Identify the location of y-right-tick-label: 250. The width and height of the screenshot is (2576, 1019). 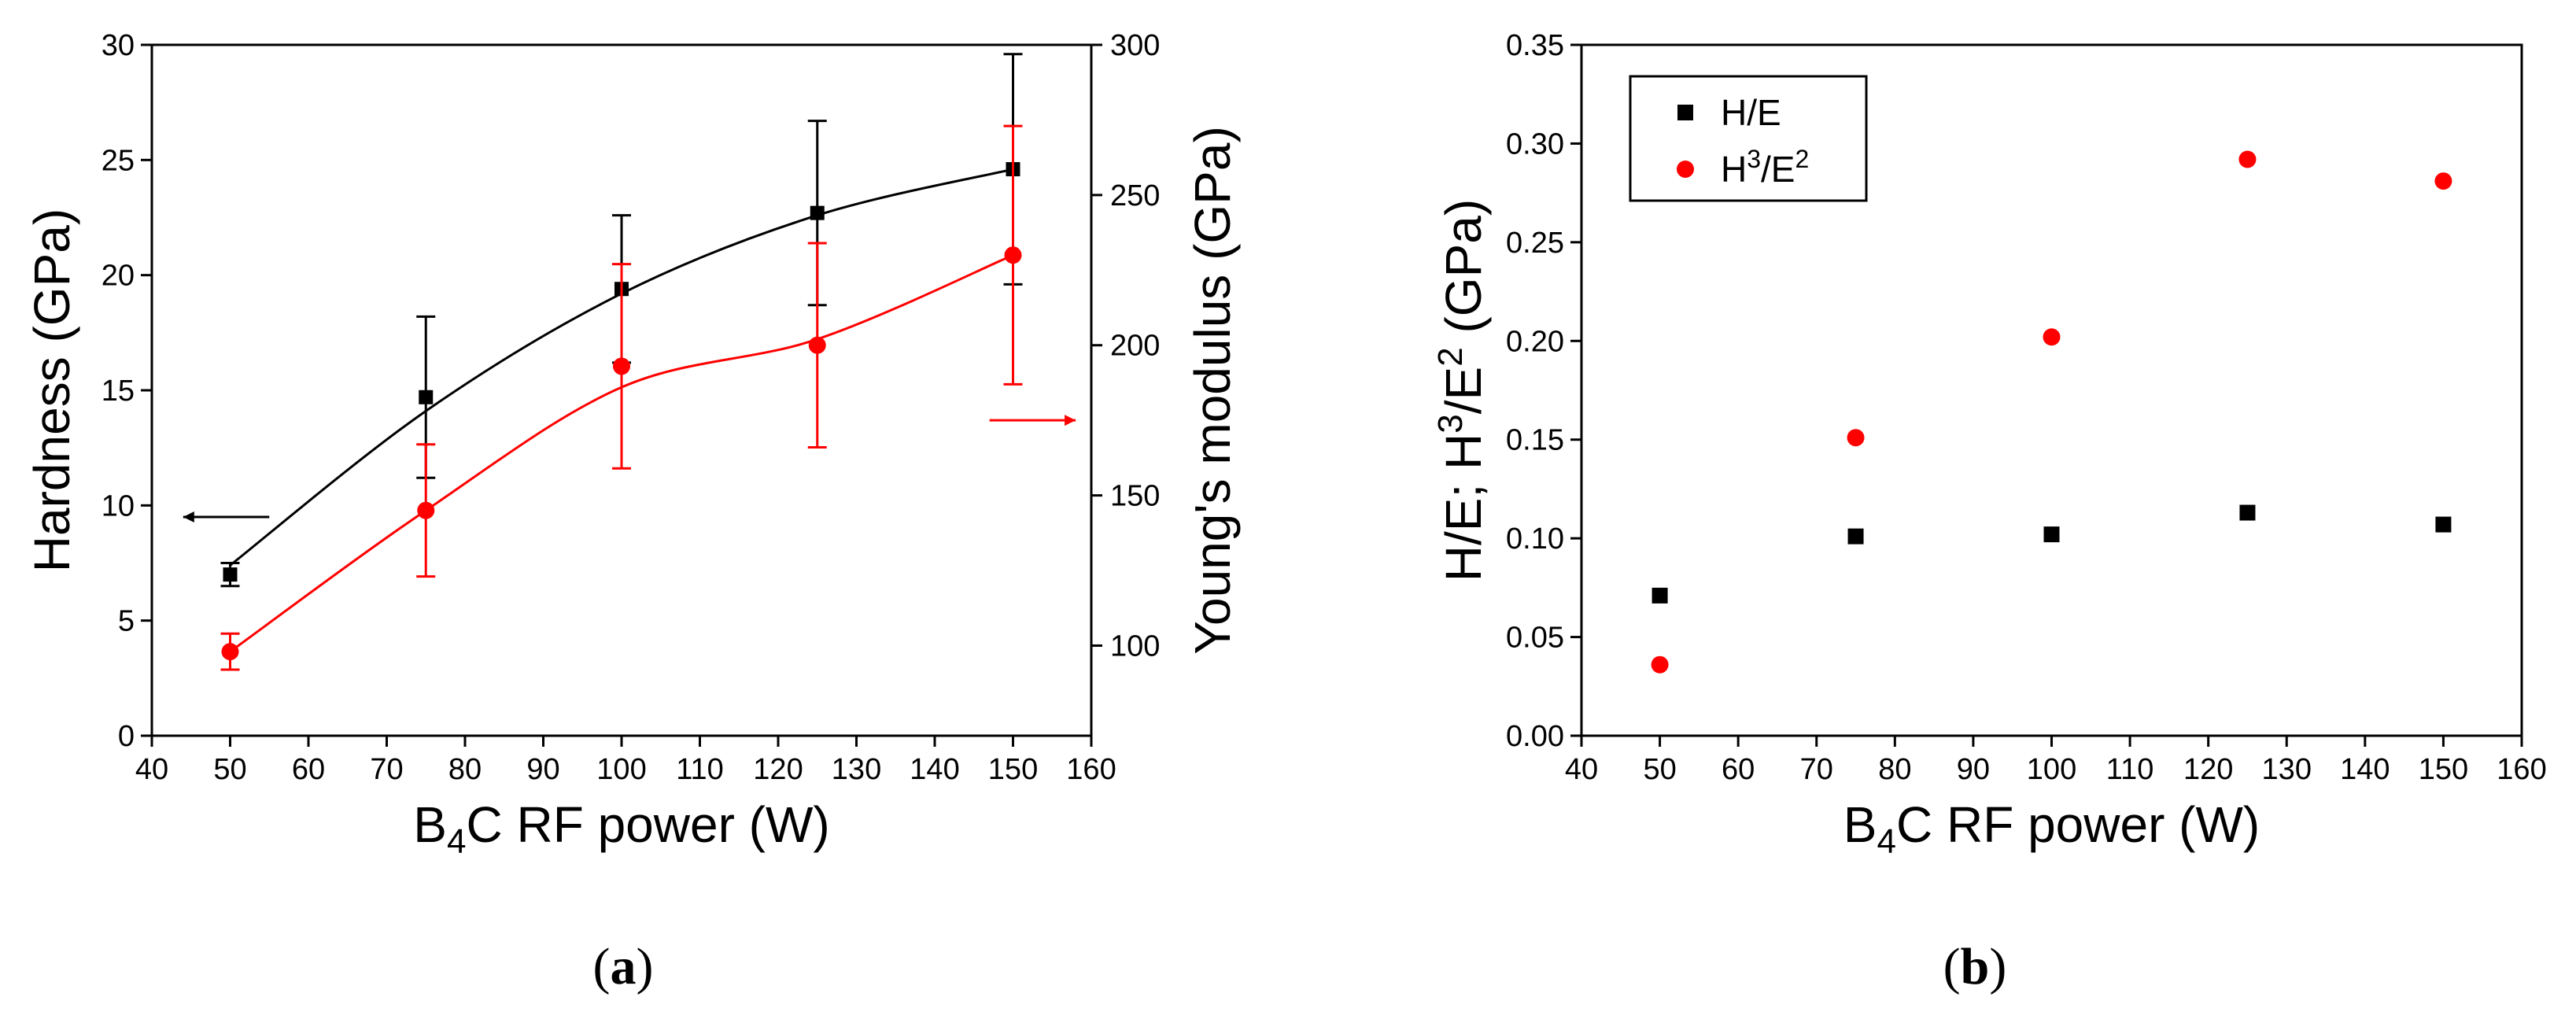
(1135, 196).